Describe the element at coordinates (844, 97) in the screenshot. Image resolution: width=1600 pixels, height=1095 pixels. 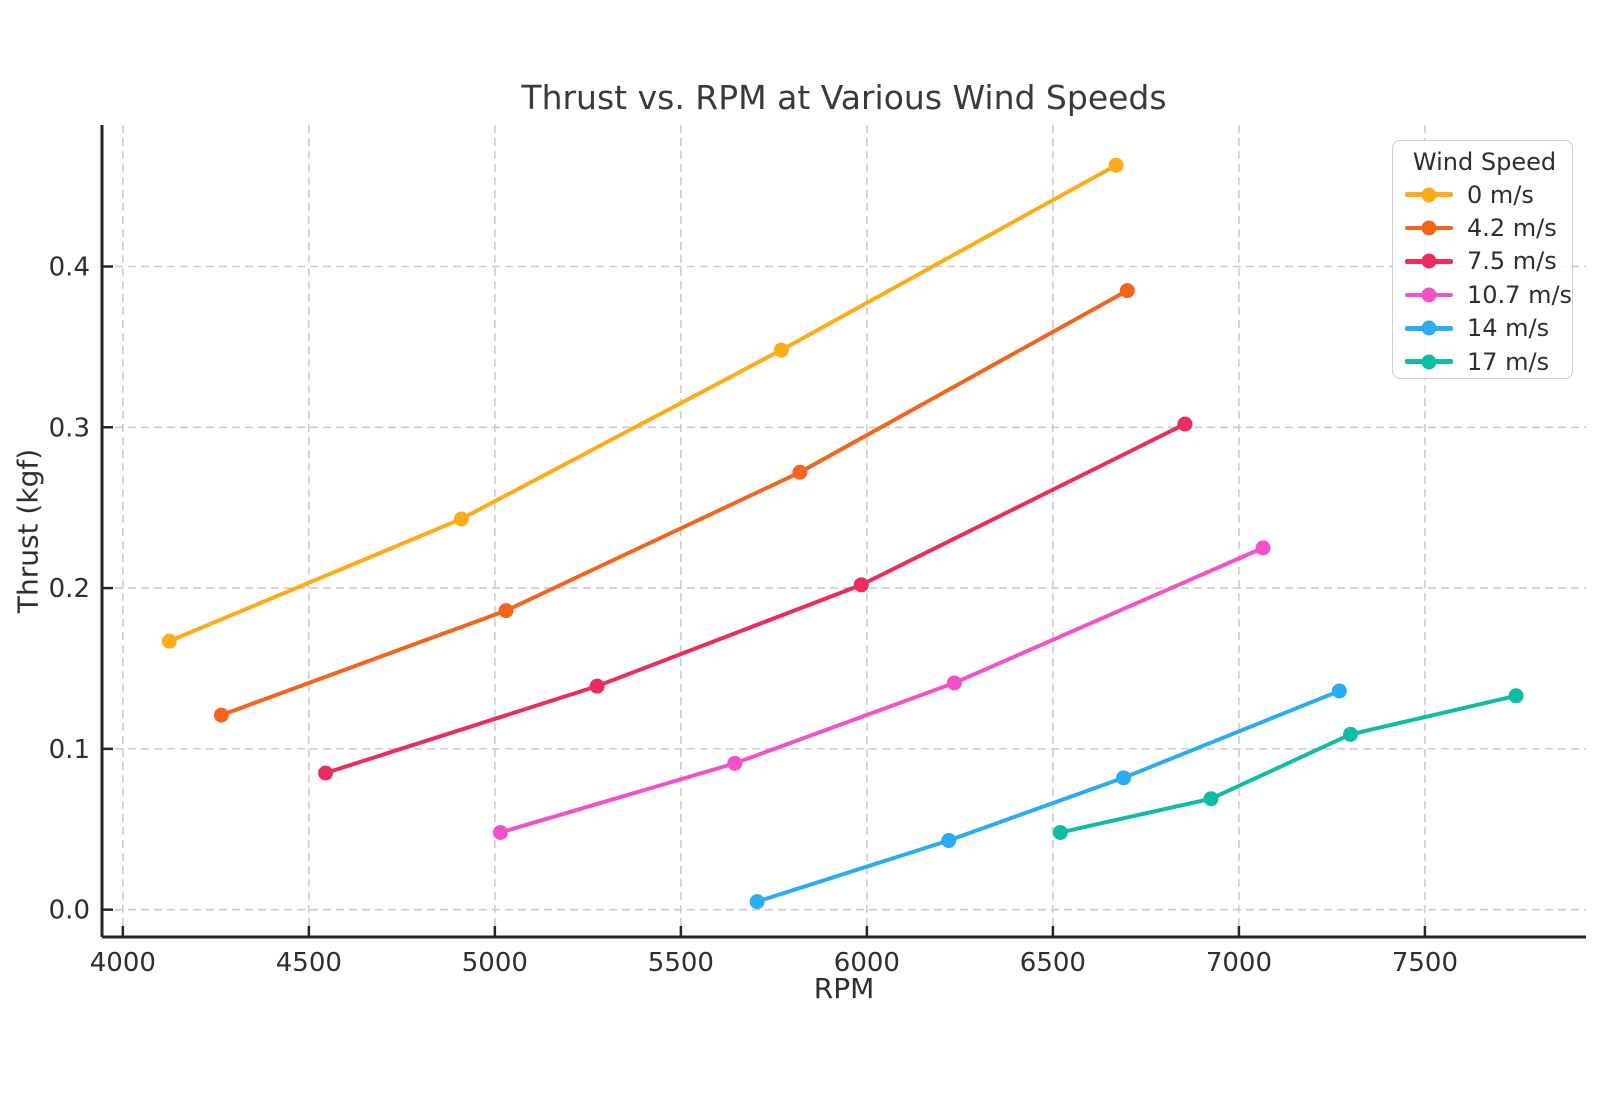
I see `chart-title: Thrust vs. RPM at Various Wind Speeds` at that location.